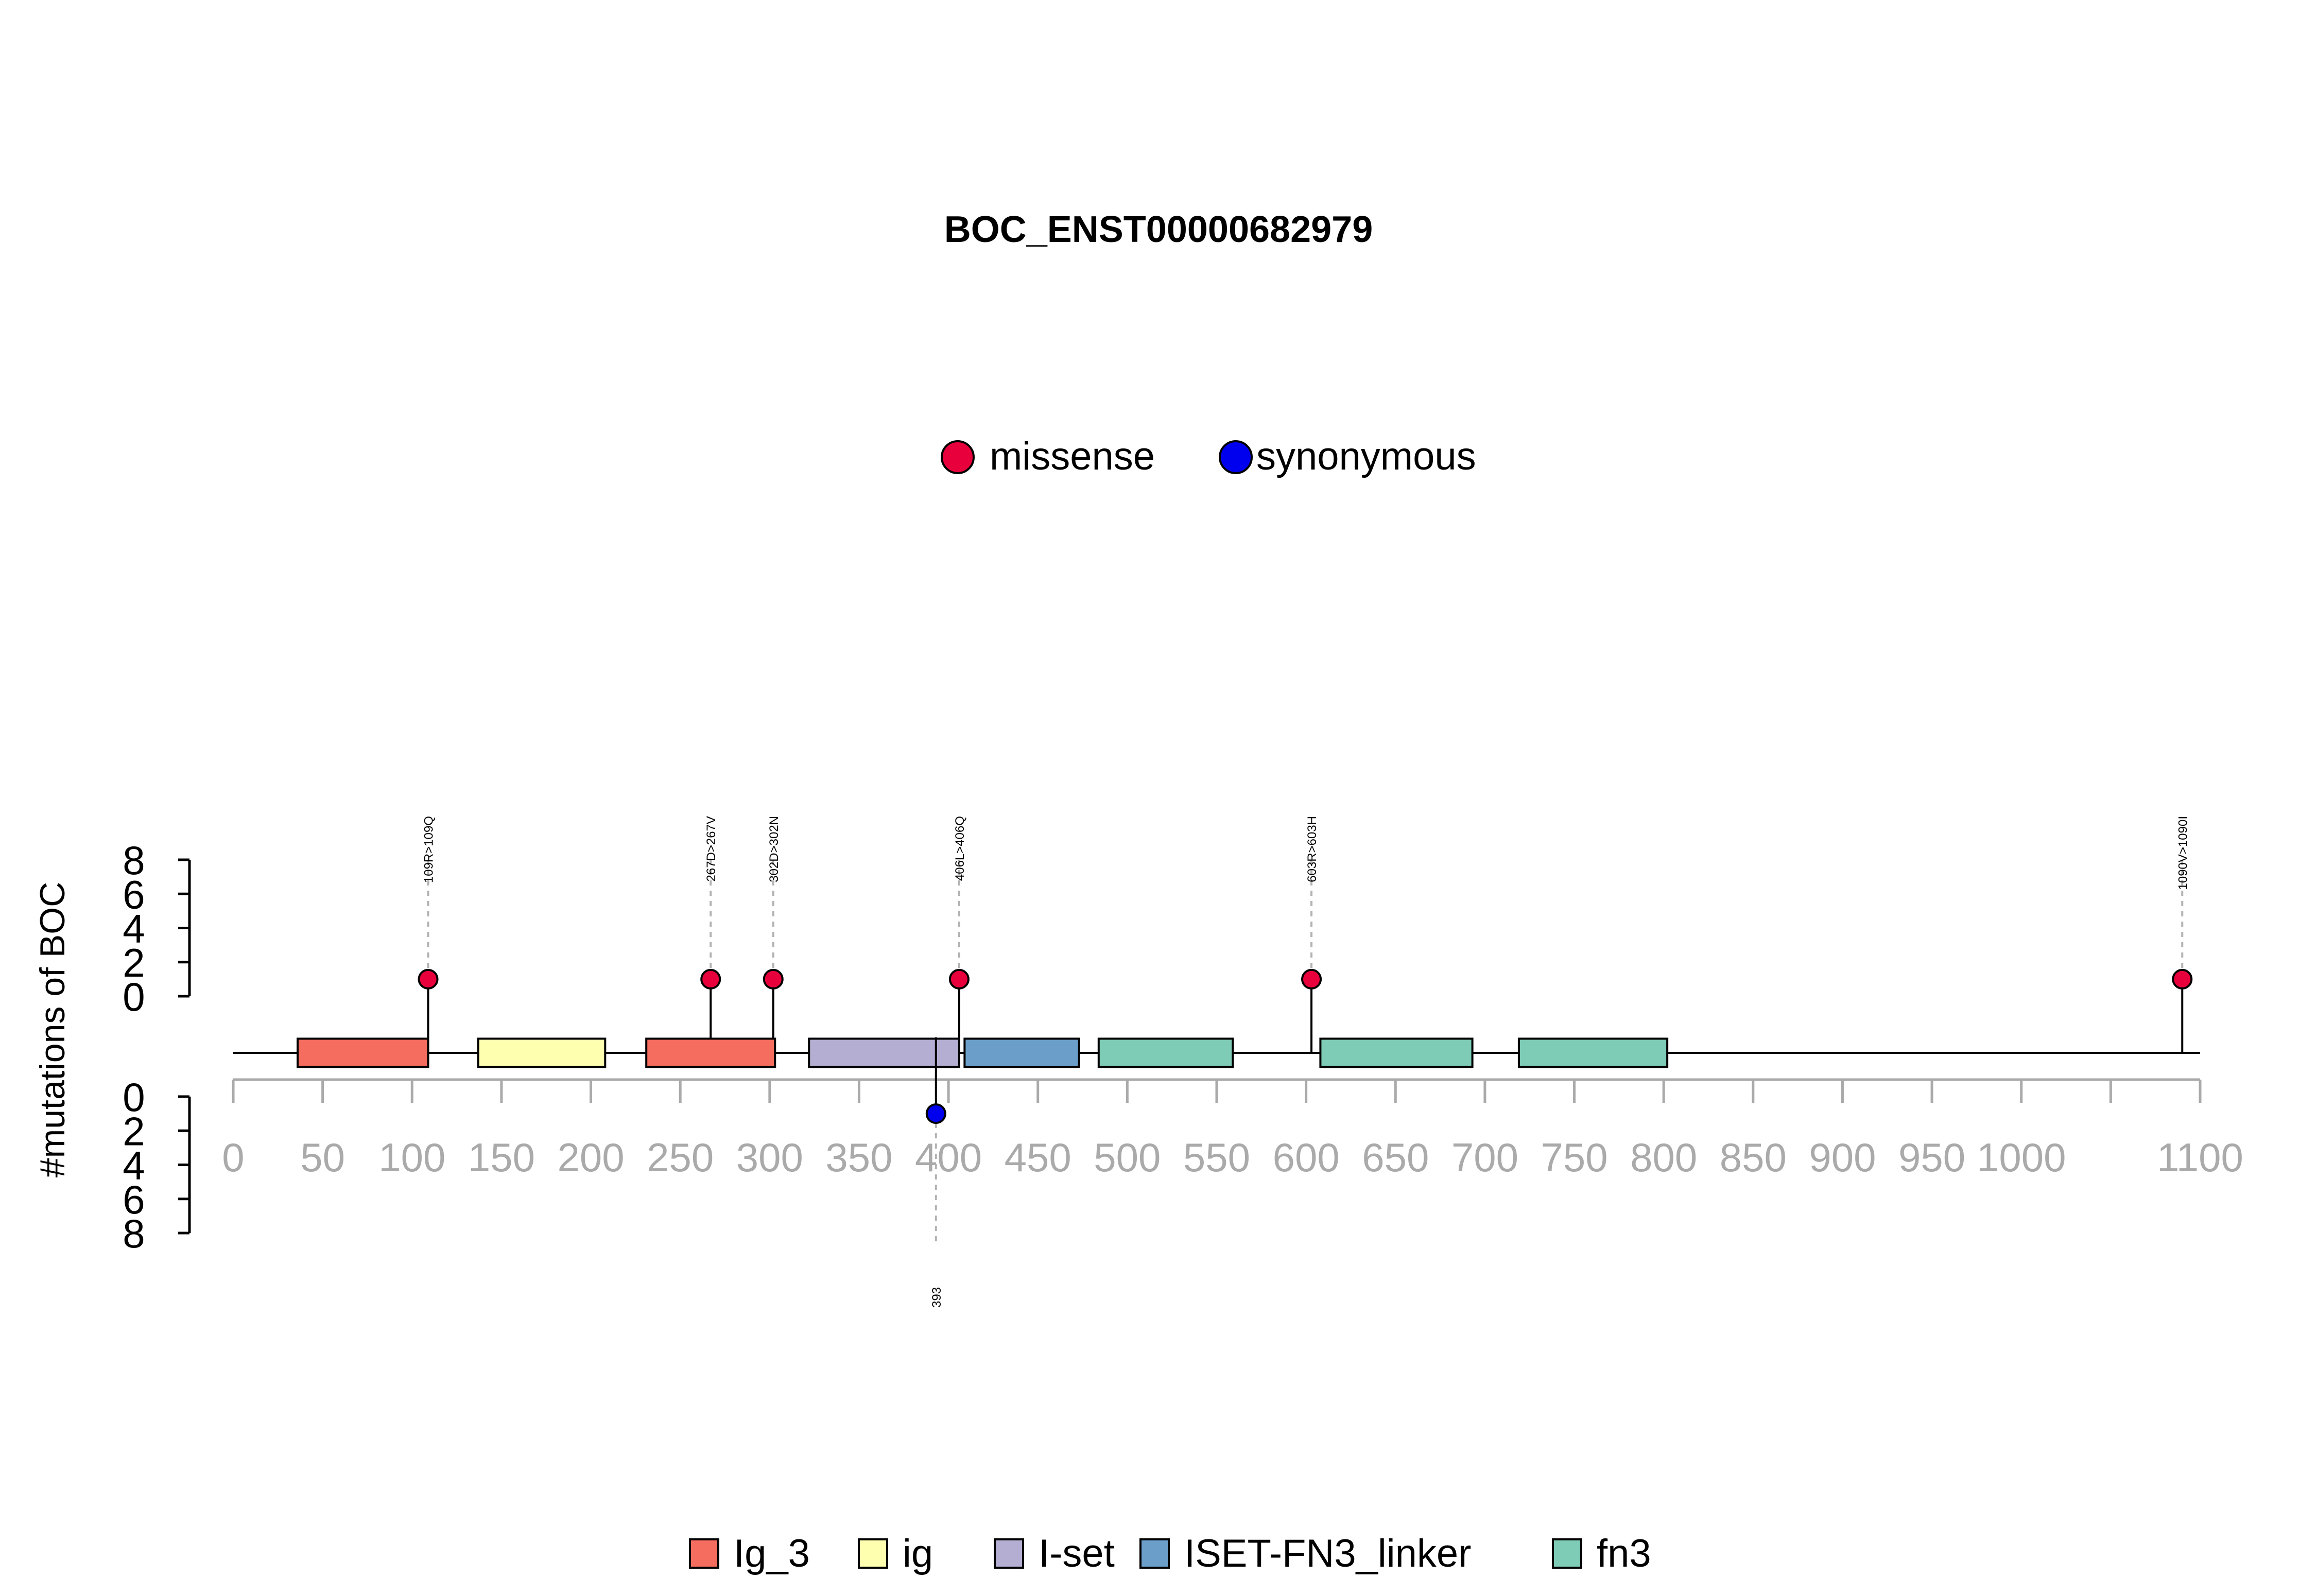 The image size is (2317, 1596). What do you see at coordinates (1753, 1158) in the screenshot?
I see `x-tick-label: 850` at bounding box center [1753, 1158].